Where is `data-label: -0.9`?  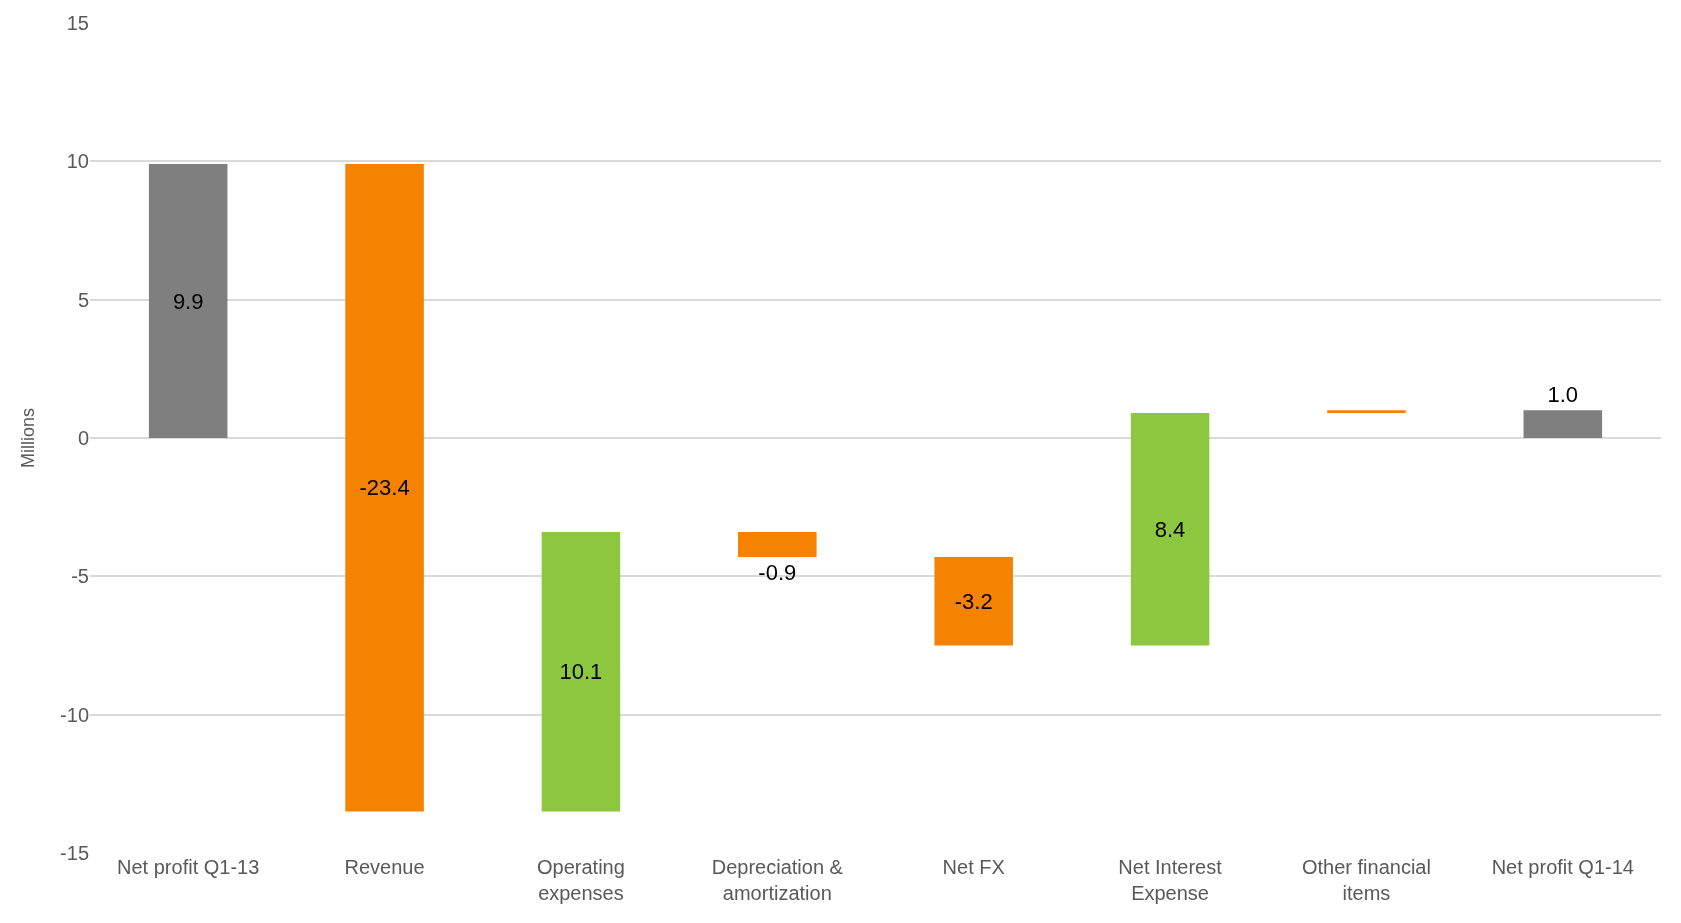
data-label: -0.9 is located at coordinates (777, 572).